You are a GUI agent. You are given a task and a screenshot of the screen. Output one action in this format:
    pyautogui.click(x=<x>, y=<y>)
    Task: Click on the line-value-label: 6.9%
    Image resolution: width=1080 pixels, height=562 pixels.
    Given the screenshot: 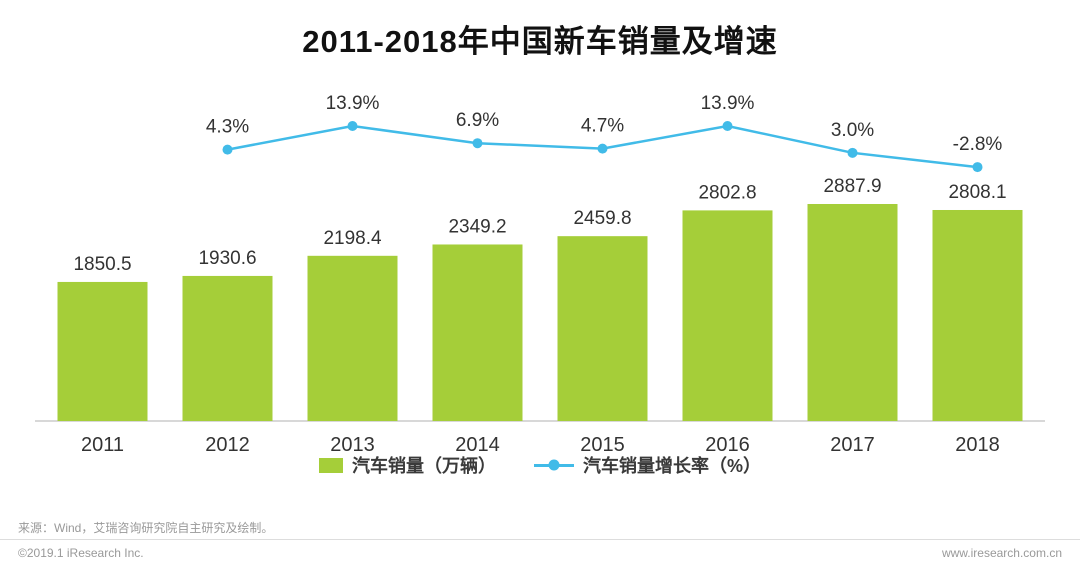 What is the action you would take?
    pyautogui.click(x=477, y=120)
    